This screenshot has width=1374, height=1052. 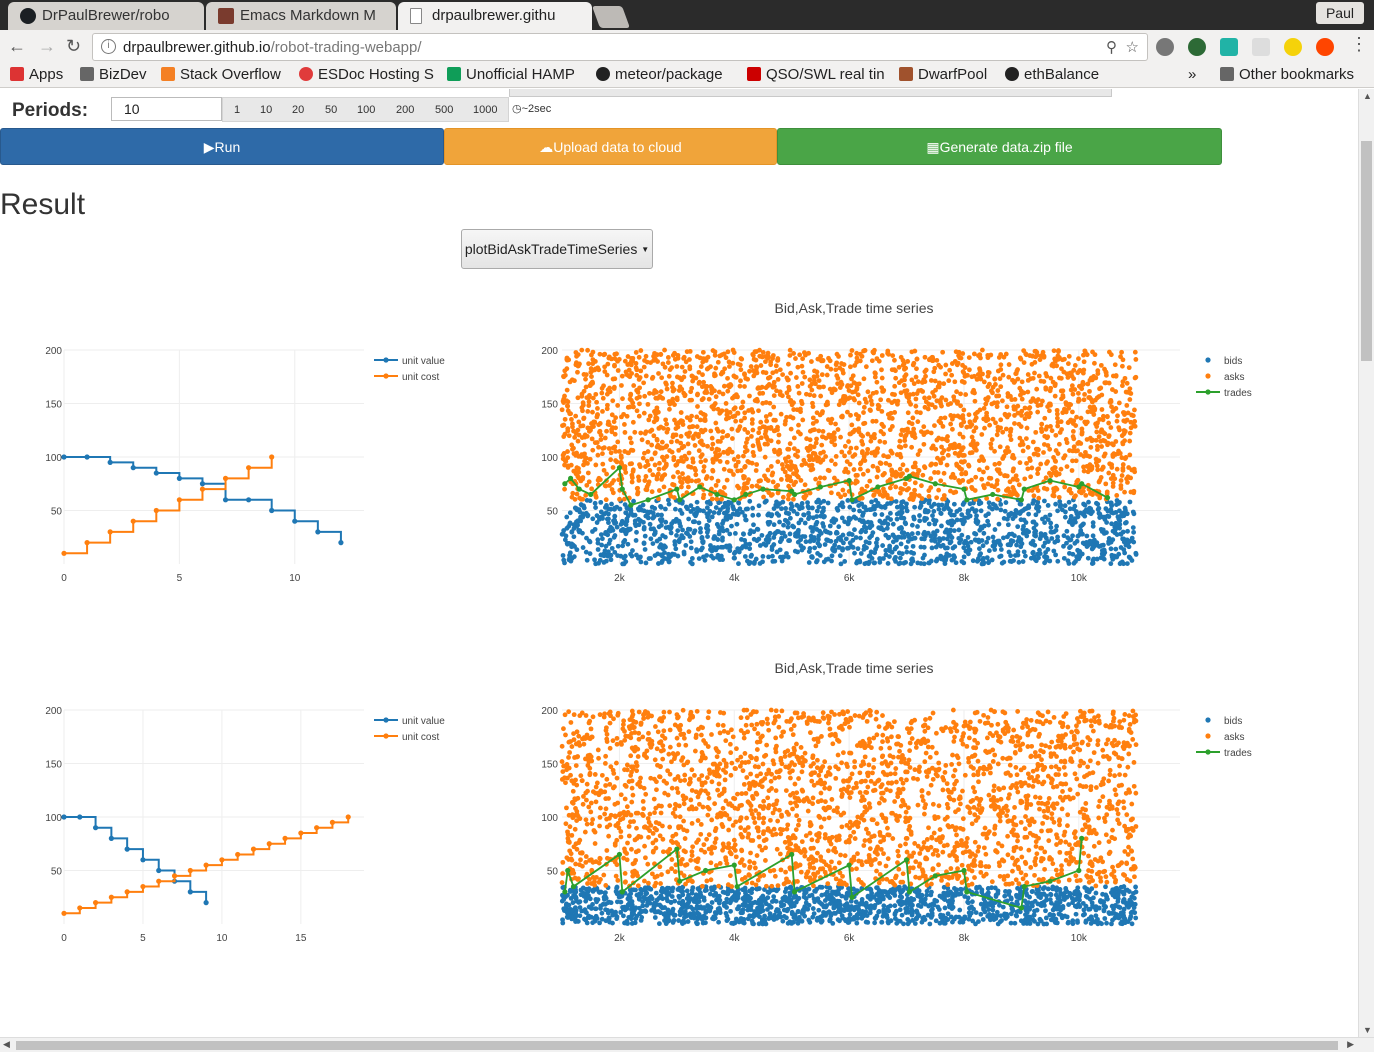 I want to click on profile-button: Paul, so click(x=1339, y=13).